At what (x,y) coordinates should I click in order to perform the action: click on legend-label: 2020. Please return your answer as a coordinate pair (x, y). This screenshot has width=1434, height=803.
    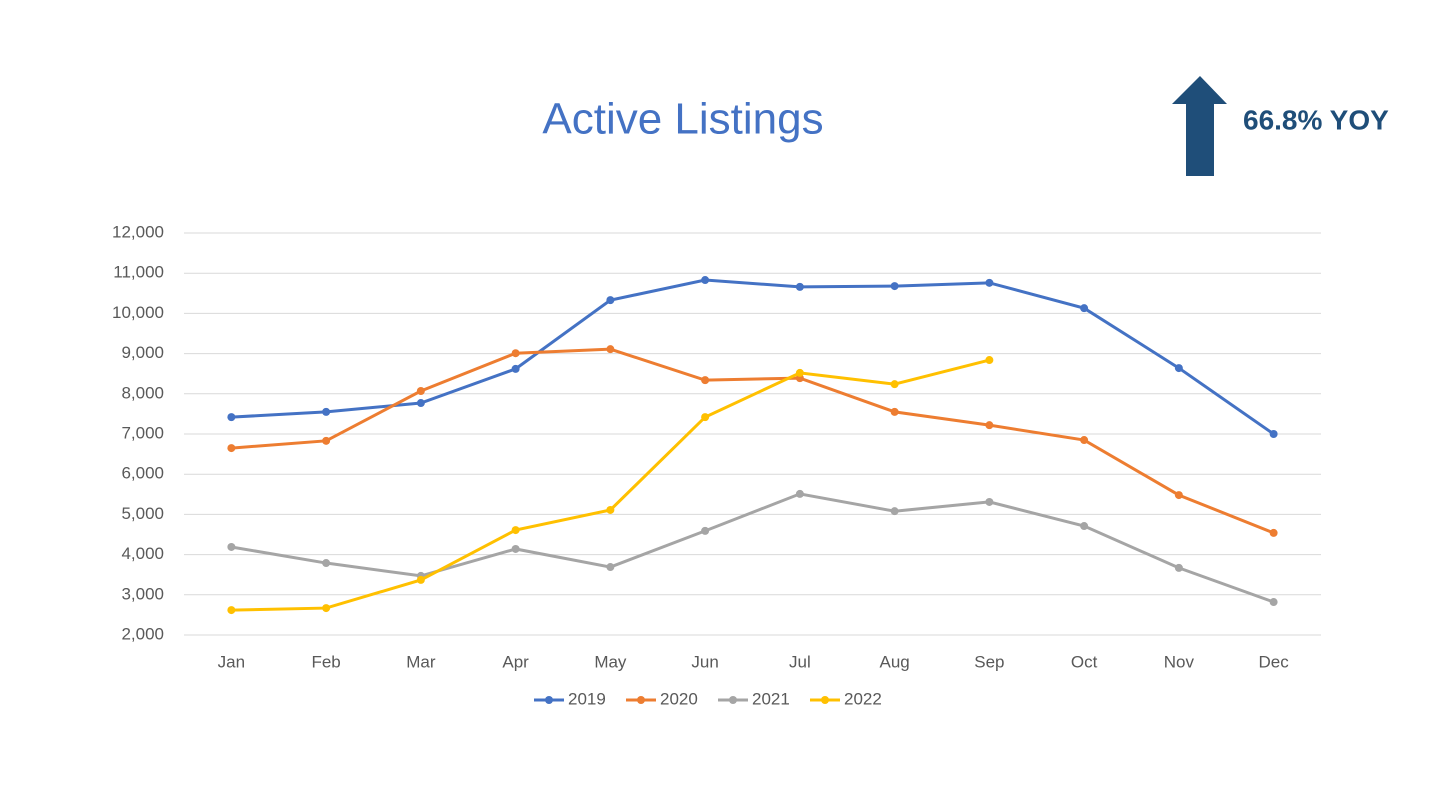
    Looking at the image, I should click on (679, 698).